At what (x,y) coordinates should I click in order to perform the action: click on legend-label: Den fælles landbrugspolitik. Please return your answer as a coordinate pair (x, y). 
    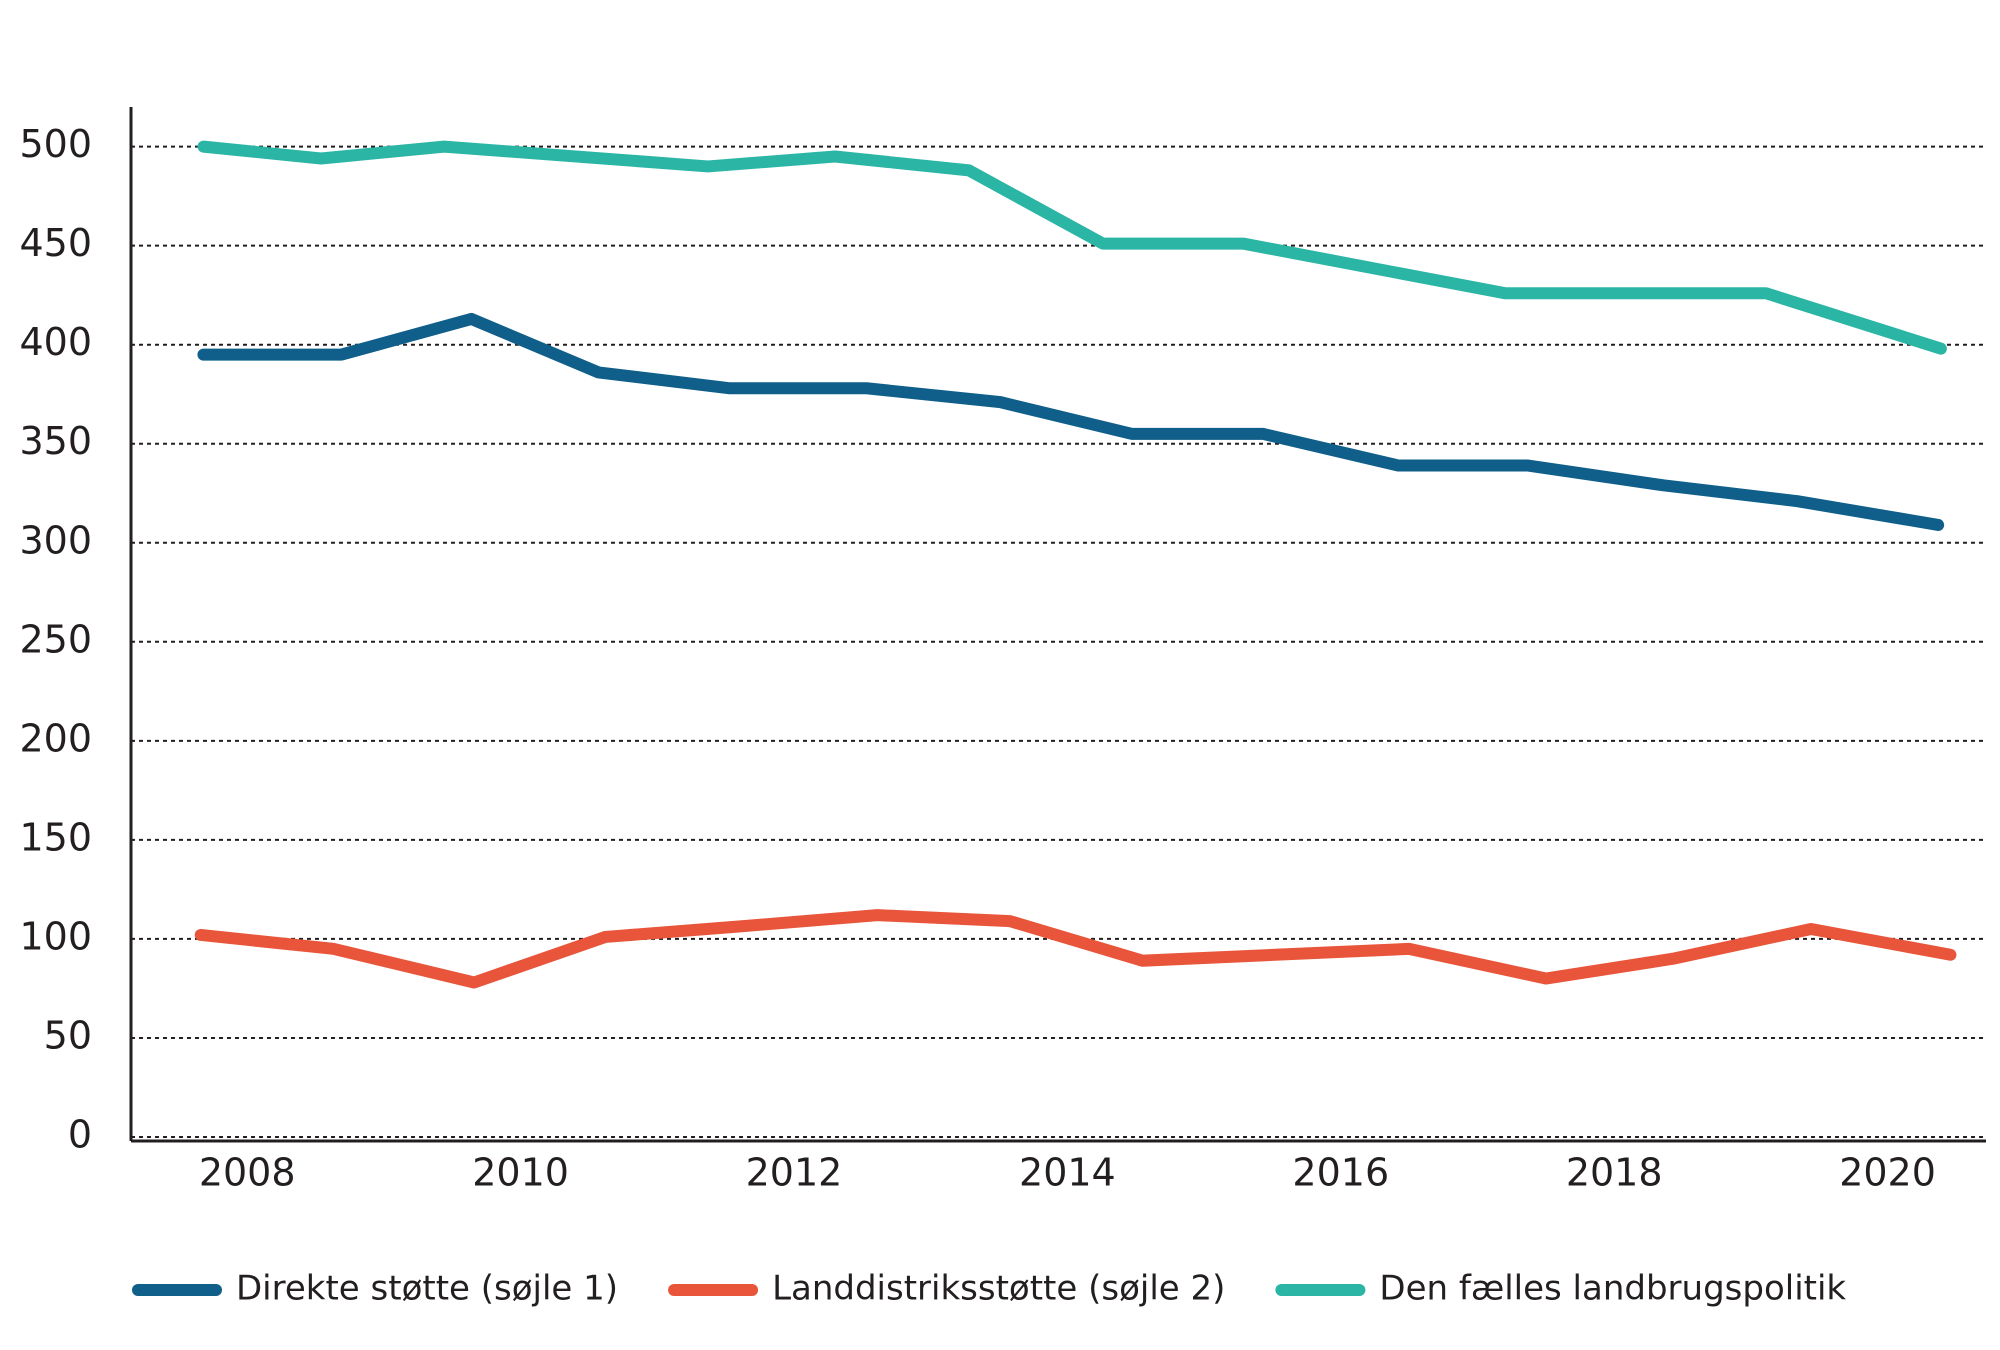
    Looking at the image, I should click on (1612, 1289).